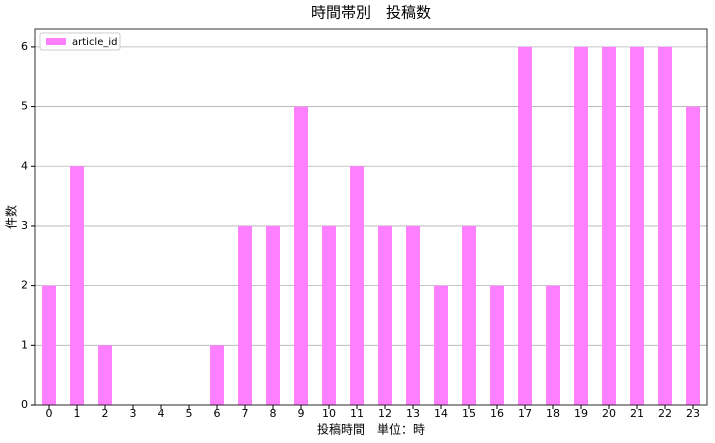 This screenshot has width=715, height=443. What do you see at coordinates (371, 13) in the screenshot?
I see `chart-title: 時間帯別 投稿数` at bounding box center [371, 13].